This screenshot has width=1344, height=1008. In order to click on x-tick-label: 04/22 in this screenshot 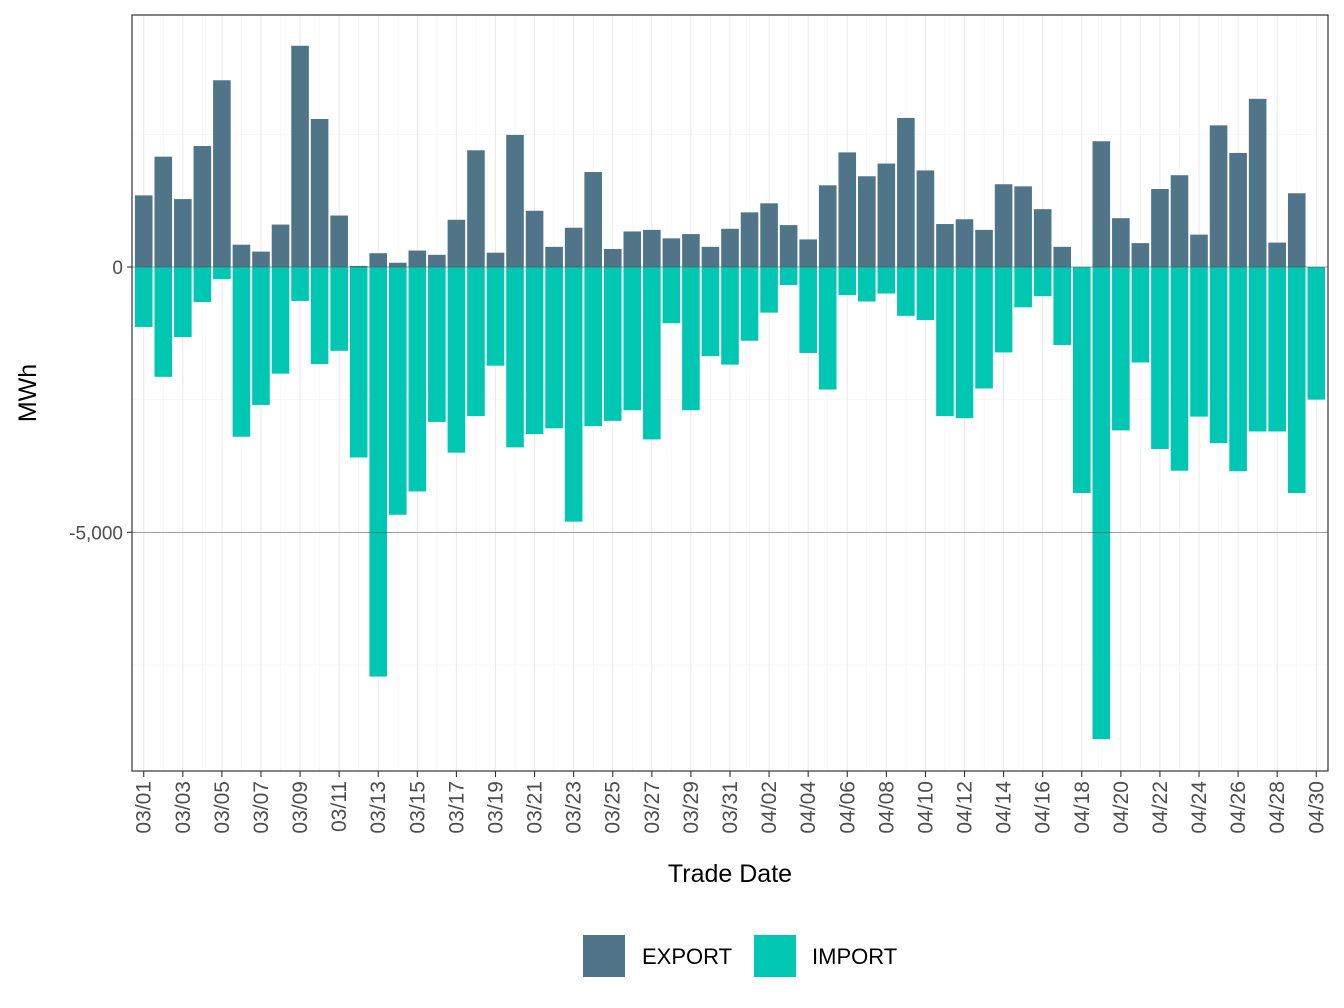, I will do `click(1160, 807)`.